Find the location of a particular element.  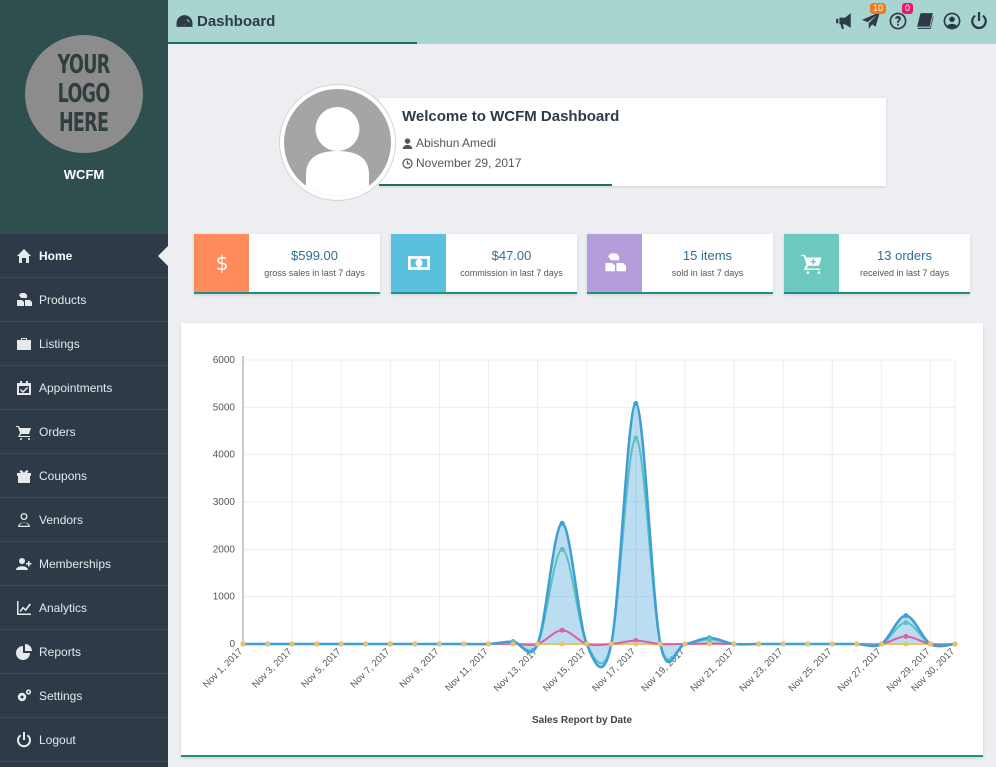

enquiry-button: 0 is located at coordinates (901, 16).